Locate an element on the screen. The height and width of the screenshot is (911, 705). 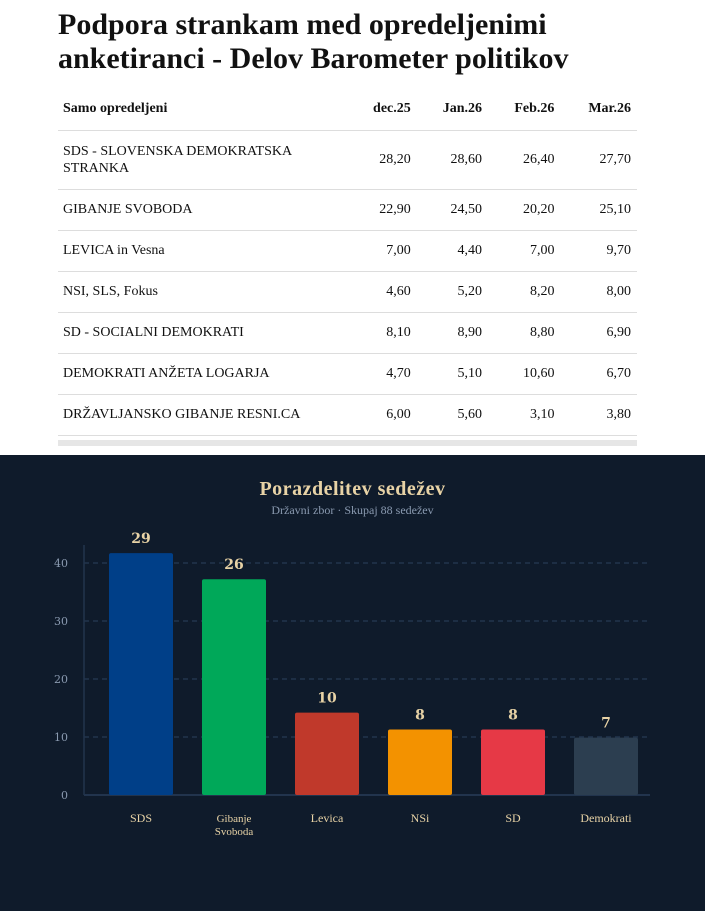
cell-value: 6,90 is located at coordinates (598, 332).